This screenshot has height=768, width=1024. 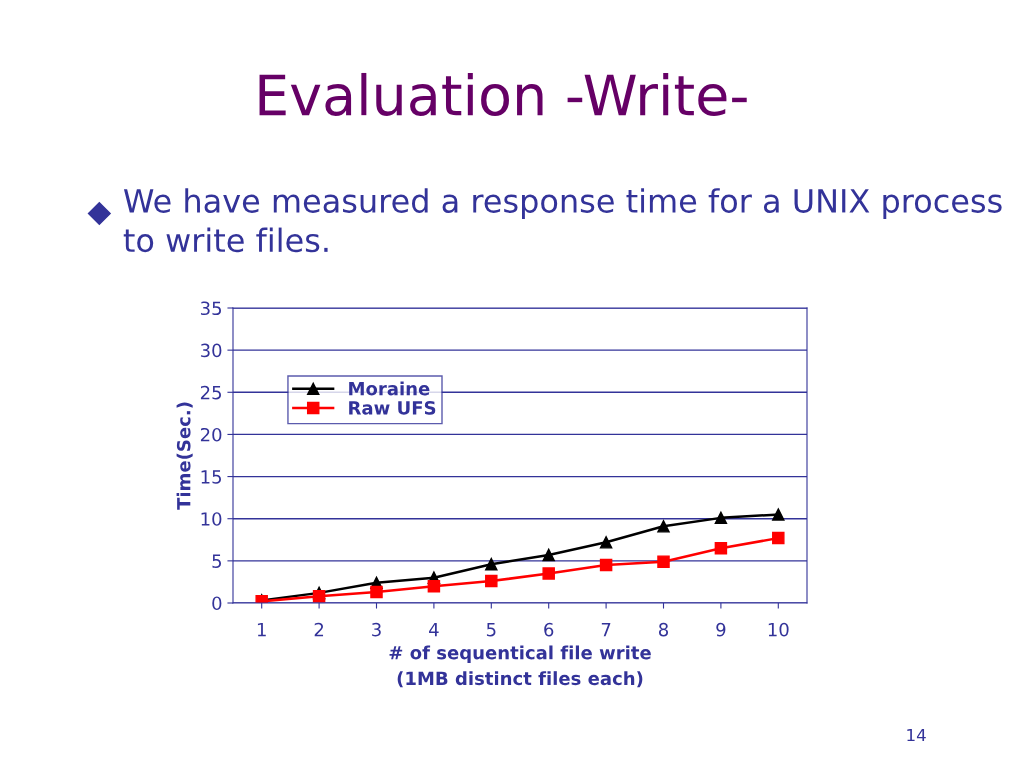 What do you see at coordinates (520, 666) in the screenshot?
I see `x-axis-title: # of sequentical file write (1MB distinct files each)` at bounding box center [520, 666].